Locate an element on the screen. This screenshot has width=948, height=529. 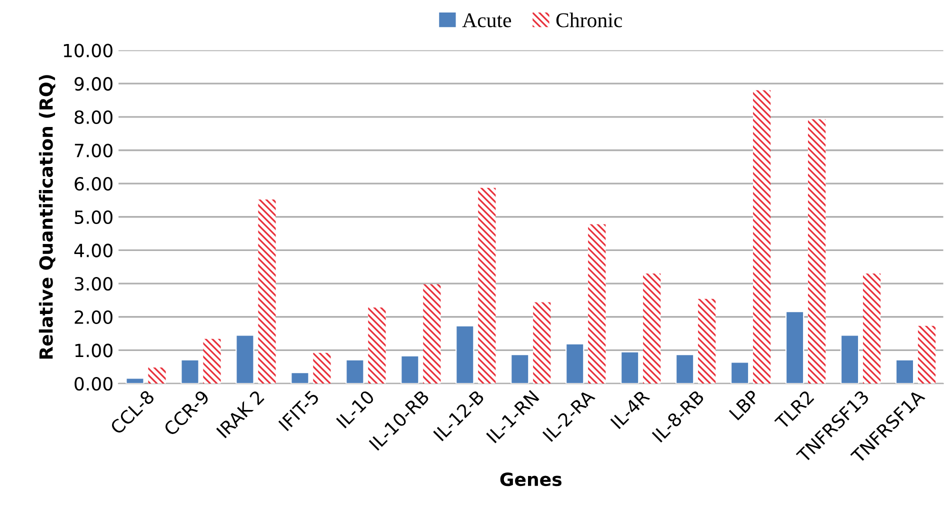
x-tick-label: LBP is located at coordinates (744, 404).